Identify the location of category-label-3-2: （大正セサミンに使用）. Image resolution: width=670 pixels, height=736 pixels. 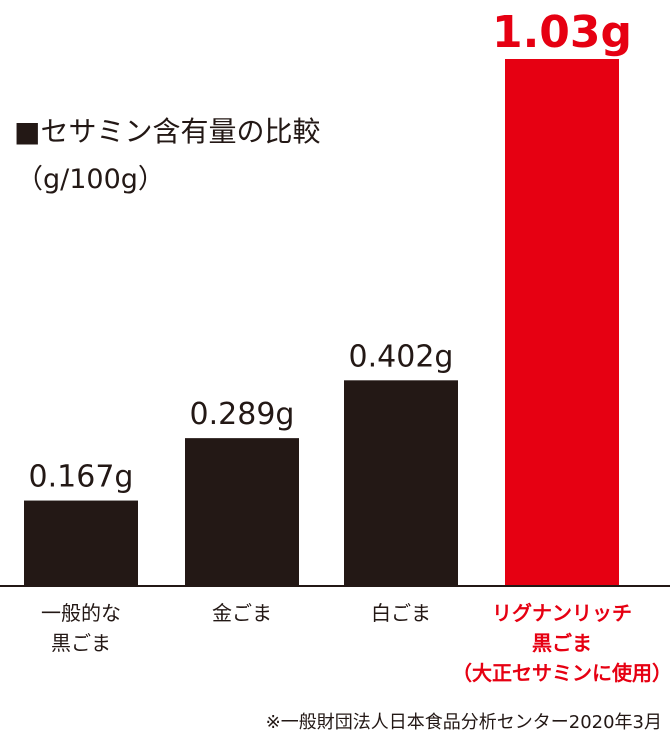
(561, 673).